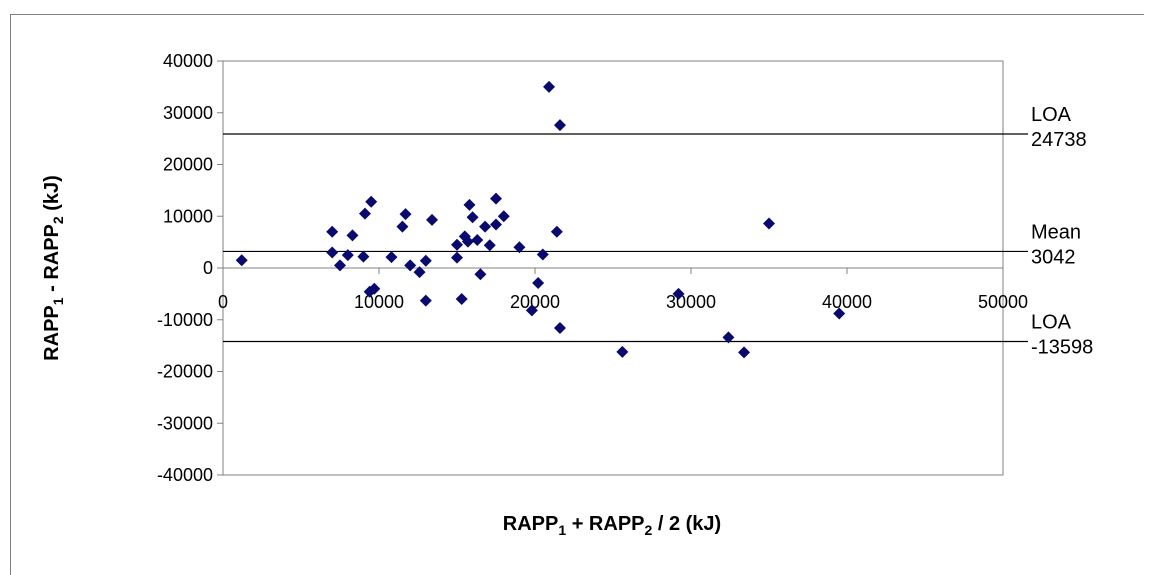  Describe the element at coordinates (185, 475) in the screenshot. I see `y-tick-label: -40000` at that location.